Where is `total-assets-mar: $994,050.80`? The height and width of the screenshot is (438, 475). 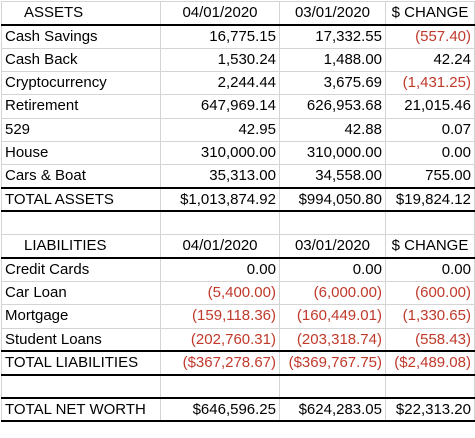 total-assets-mar: $994,050.80 is located at coordinates (332, 200).